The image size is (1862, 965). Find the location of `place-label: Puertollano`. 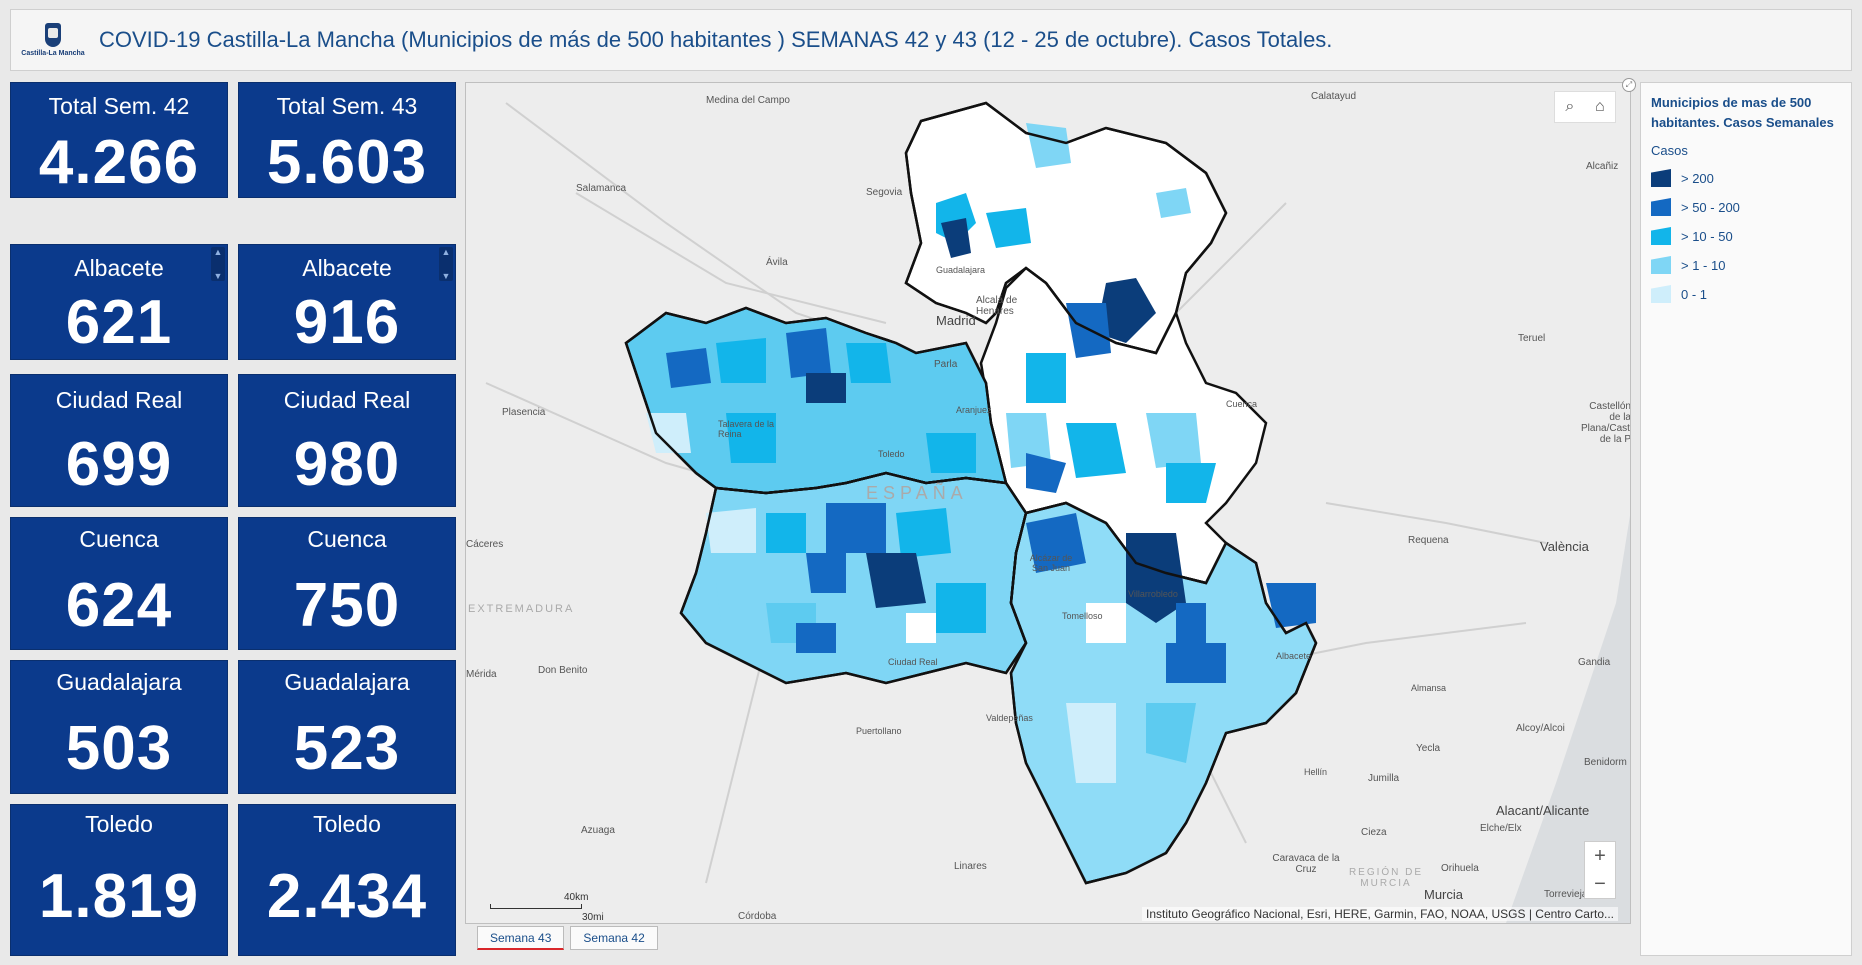

place-label: Puertollano is located at coordinates (879, 731).